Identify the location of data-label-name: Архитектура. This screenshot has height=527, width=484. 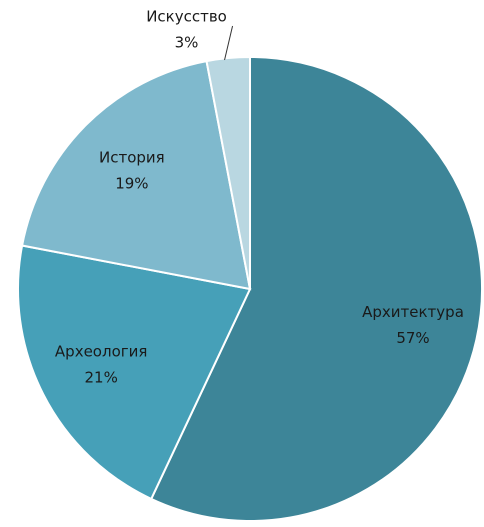
(413, 312).